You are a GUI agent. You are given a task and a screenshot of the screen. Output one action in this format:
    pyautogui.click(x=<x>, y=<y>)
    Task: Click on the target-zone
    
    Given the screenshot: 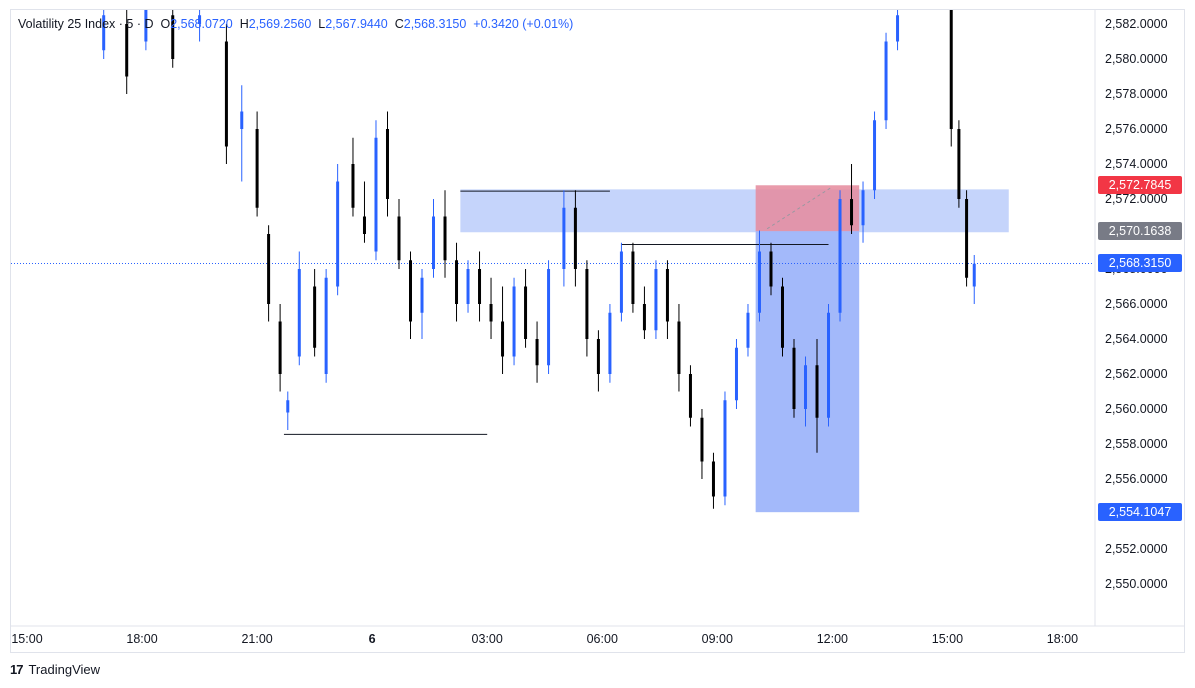 What is the action you would take?
    pyautogui.click(x=807, y=372)
    